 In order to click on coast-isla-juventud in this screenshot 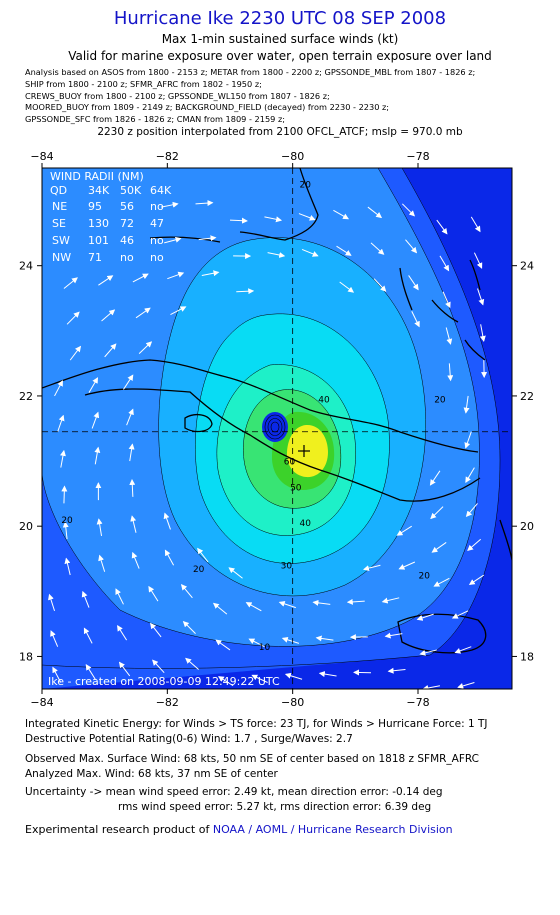, I will do `click(198, 423)`.